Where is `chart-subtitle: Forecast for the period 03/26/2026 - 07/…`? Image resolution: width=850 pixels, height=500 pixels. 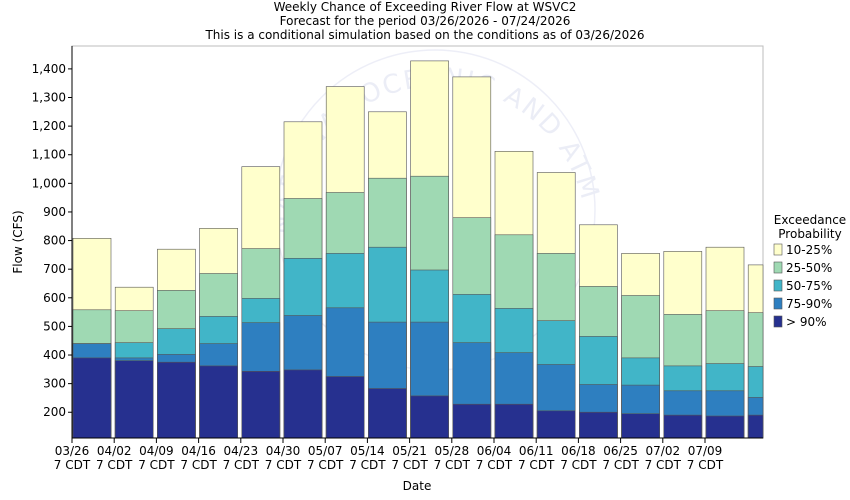
chart-subtitle: Forecast for the period 03/26/2026 - 07/… is located at coordinates (425, 21).